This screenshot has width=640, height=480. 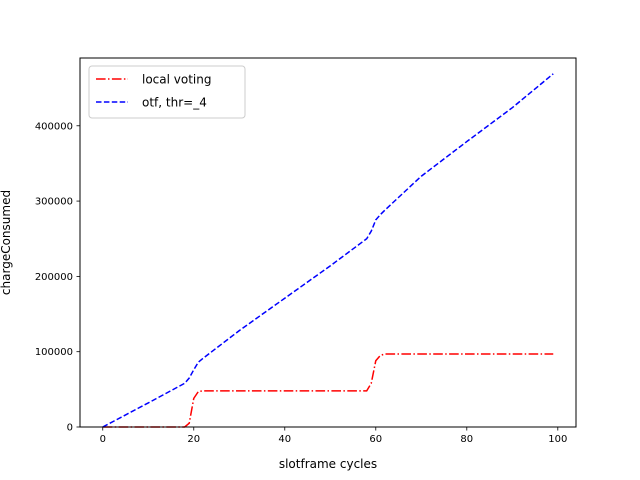 I want to click on y-tick-label: 300000, so click(x=54, y=202).